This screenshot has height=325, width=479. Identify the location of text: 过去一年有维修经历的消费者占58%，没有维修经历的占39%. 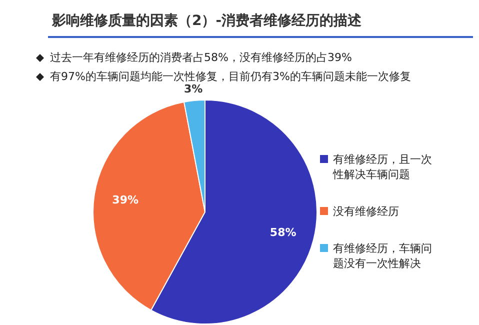
(201, 58).